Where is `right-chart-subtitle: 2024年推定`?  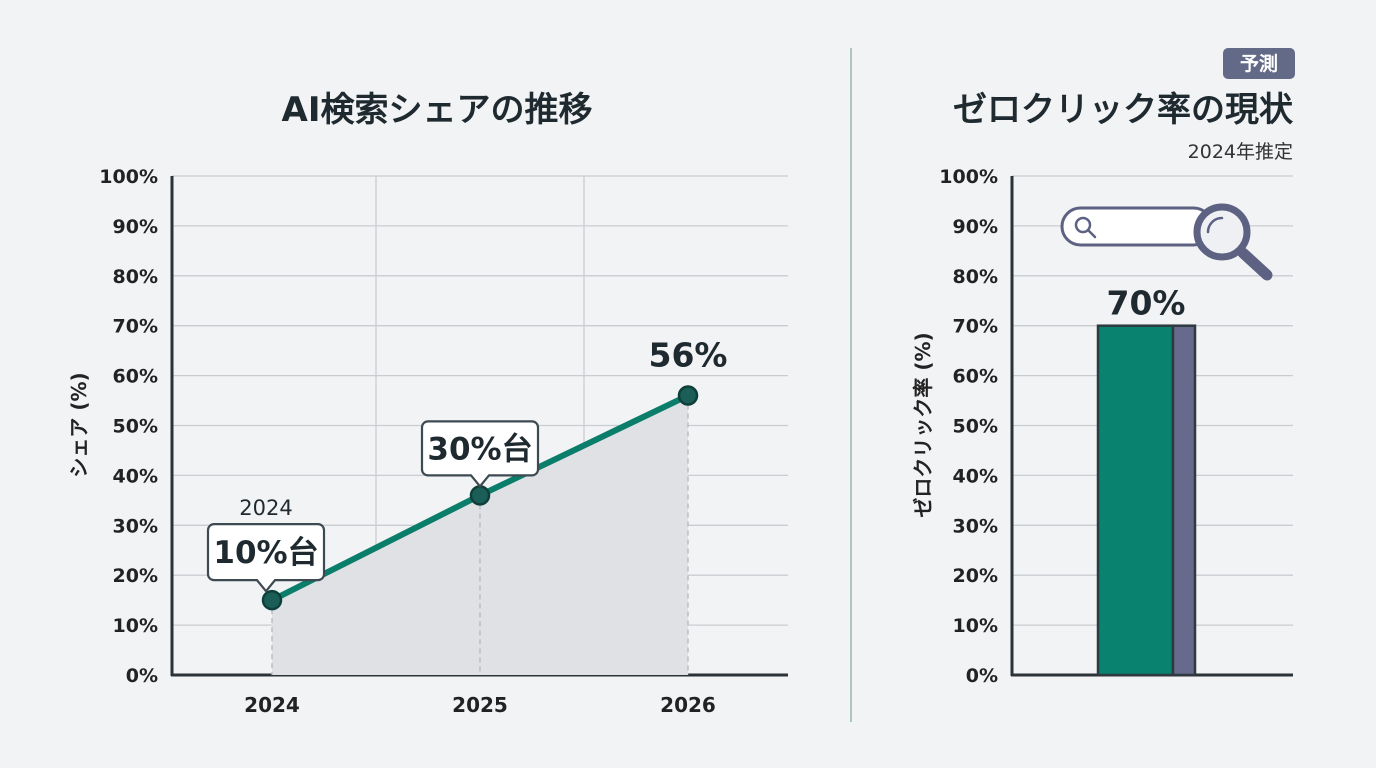 right-chart-subtitle: 2024年推定 is located at coordinates (1240, 152).